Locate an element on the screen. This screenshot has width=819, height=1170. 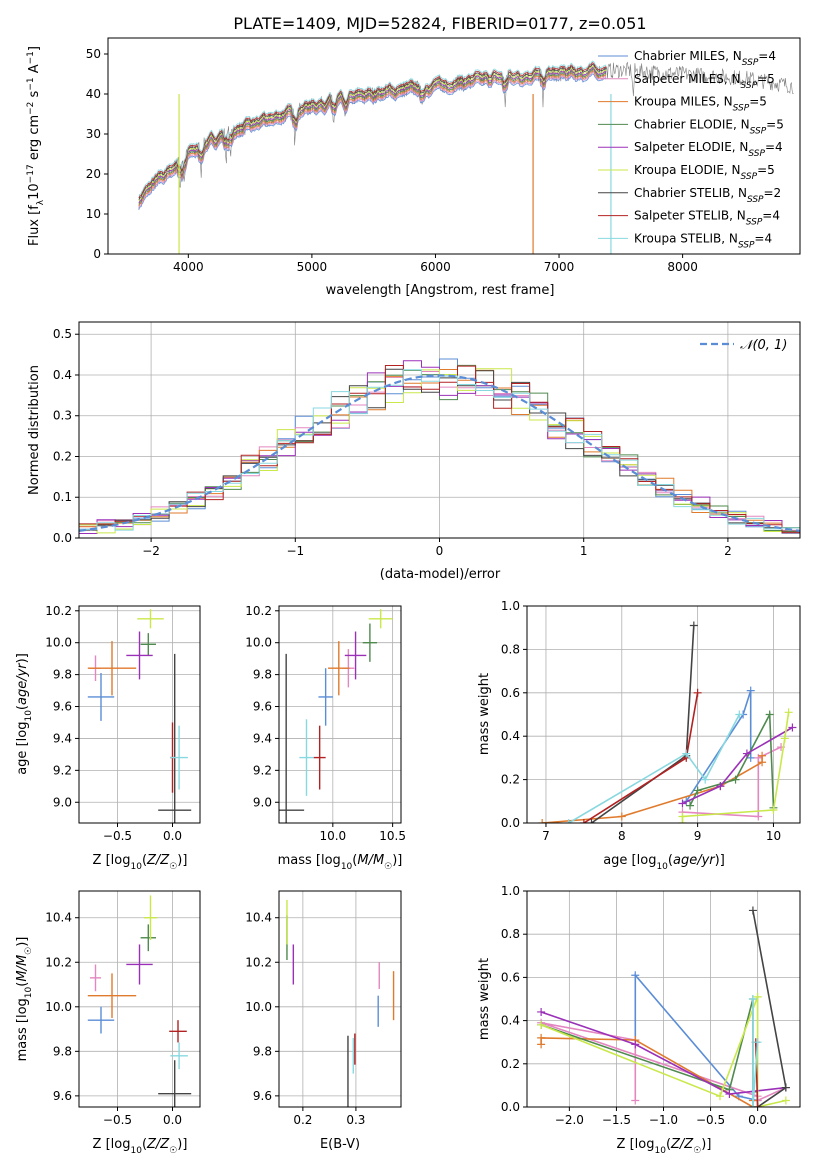
legend-label: Chabrier MILES, NSSP=4 is located at coordinates (705, 58).